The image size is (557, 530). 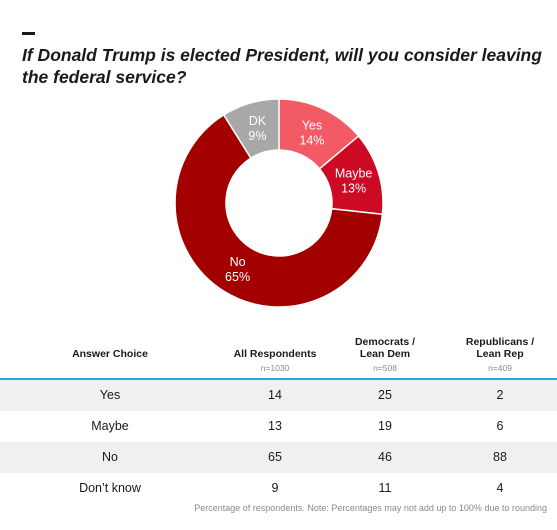 I want to click on slice-value-yes: 14%, so click(x=311, y=140).